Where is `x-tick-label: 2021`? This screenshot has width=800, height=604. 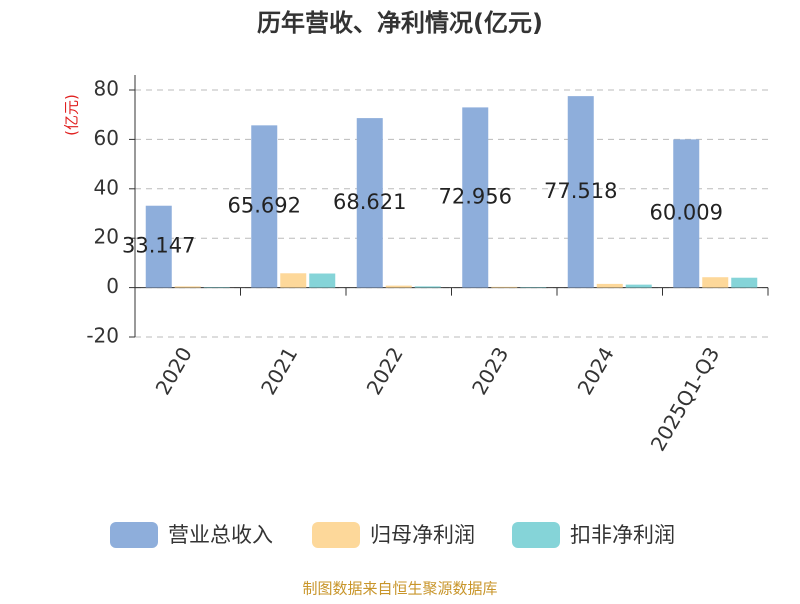 x-tick-label: 2021 is located at coordinates (279, 371).